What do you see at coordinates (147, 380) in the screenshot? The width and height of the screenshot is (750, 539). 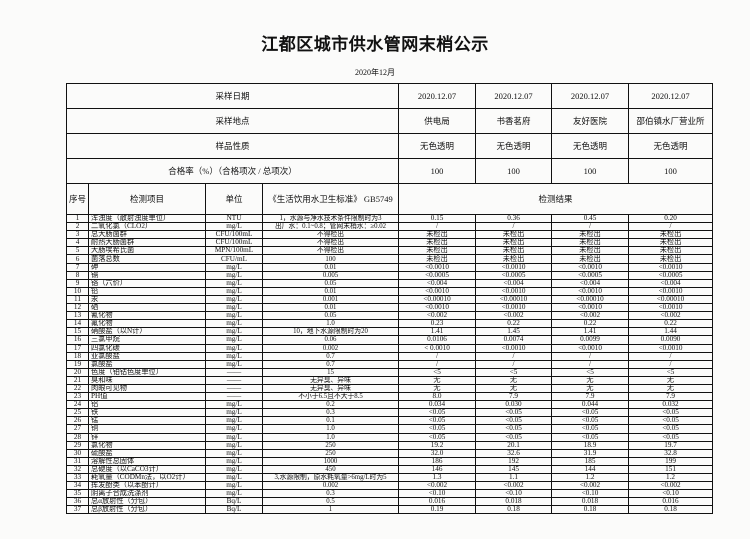 I see `row-item: 臭和味` at bounding box center [147, 380].